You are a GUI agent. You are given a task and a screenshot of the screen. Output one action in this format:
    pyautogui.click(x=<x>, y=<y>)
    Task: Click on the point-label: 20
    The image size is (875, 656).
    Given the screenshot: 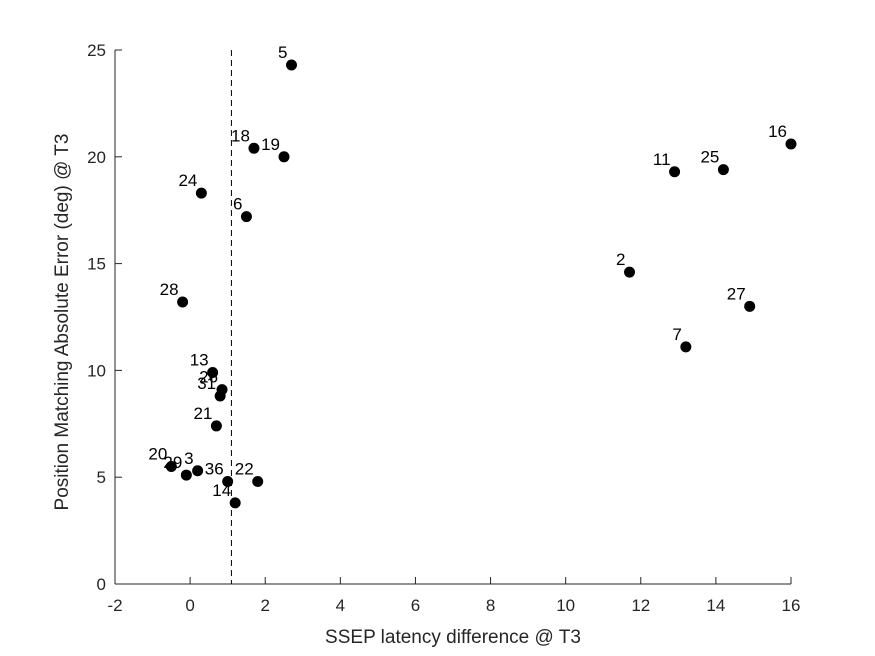 What is the action you would take?
    pyautogui.click(x=157, y=454)
    